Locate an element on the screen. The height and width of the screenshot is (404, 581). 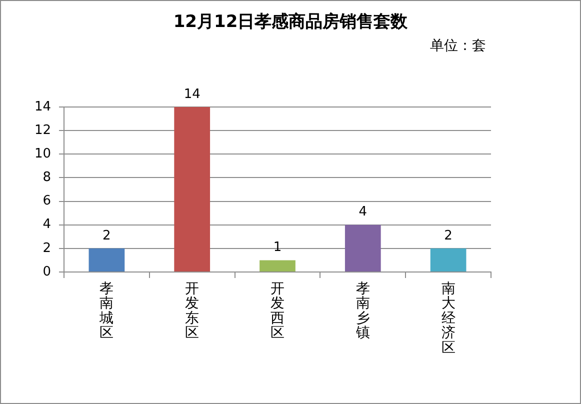
x-tick-label: 南大经济区 is located at coordinates (448, 318).